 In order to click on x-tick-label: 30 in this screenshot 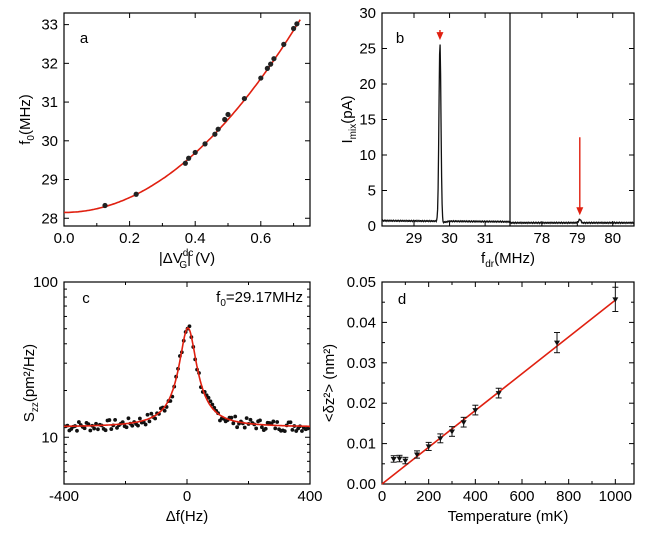, I will do `click(449, 238)`.